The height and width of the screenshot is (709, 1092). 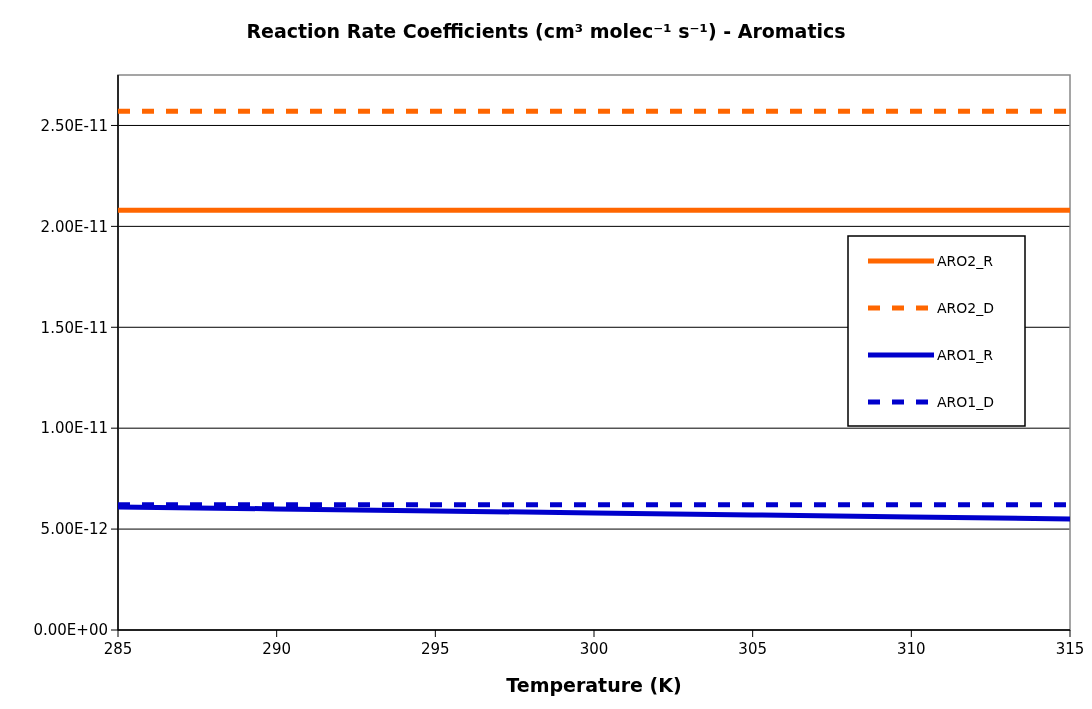 I want to click on x-tick-label: 310, so click(x=911, y=649).